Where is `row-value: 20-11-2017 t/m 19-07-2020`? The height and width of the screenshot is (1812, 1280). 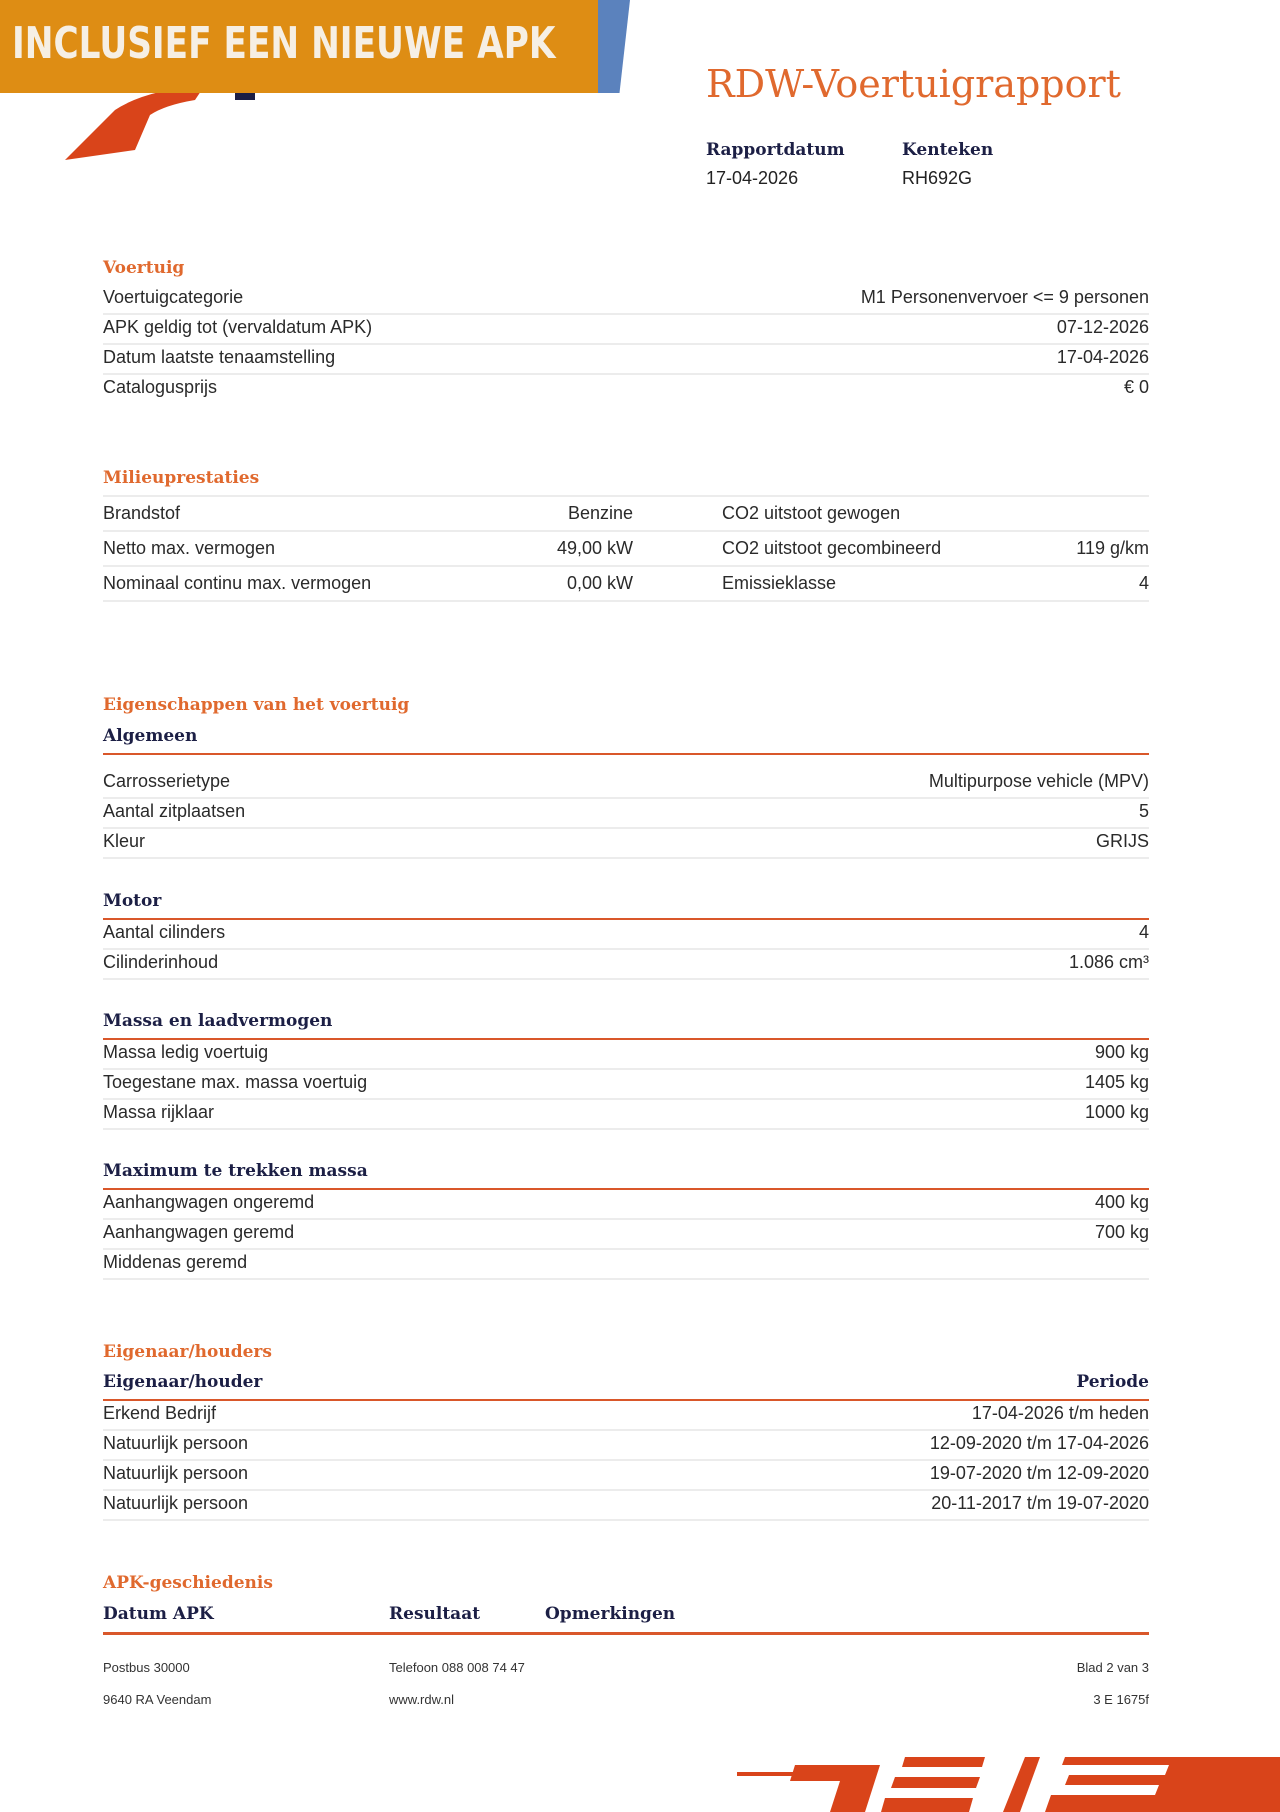 row-value: 20-11-2017 t/m 19-07-2020 is located at coordinates (1040, 1503).